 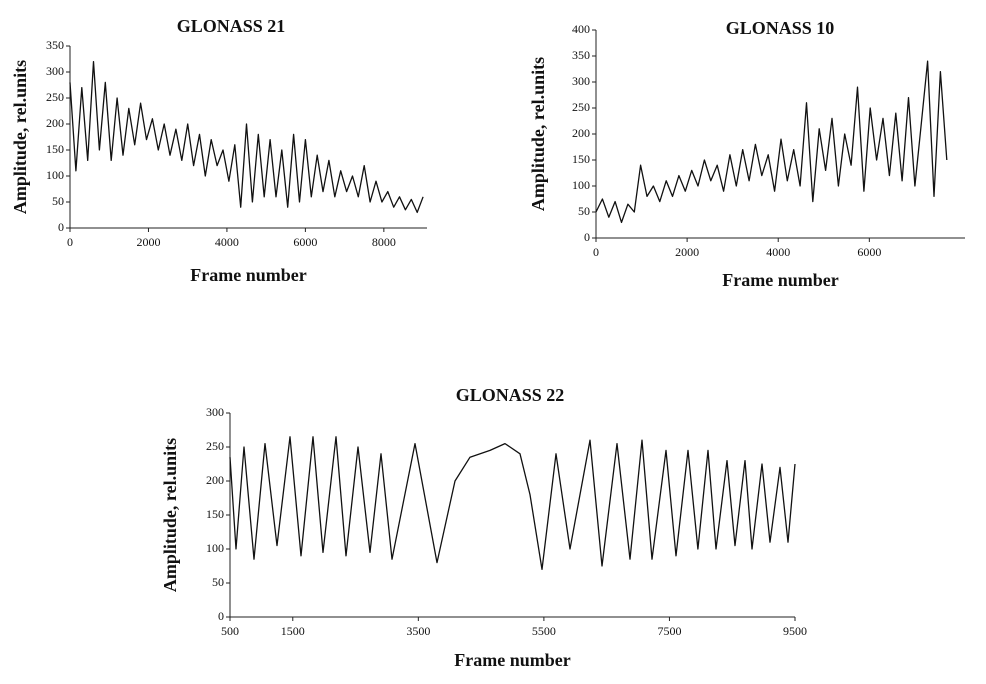 What do you see at coordinates (581, 29) in the screenshot?
I see `y-tick-label: 400` at bounding box center [581, 29].